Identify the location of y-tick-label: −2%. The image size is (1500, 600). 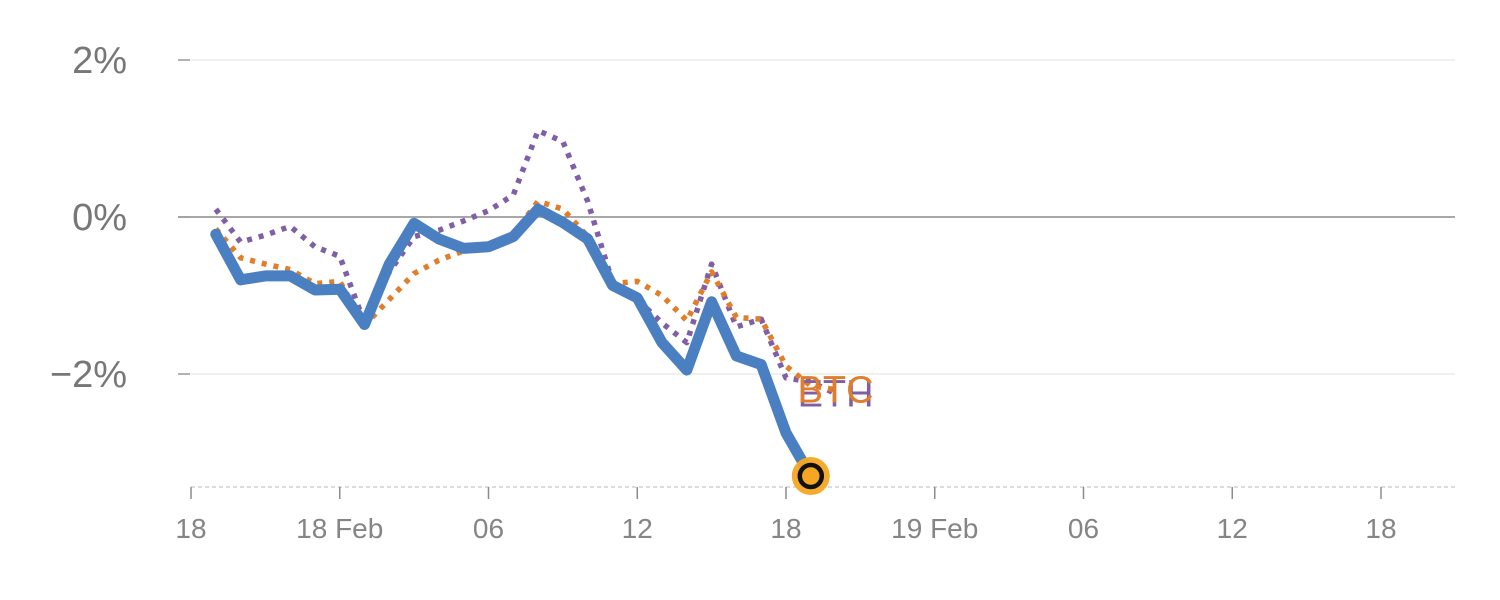
(88, 375).